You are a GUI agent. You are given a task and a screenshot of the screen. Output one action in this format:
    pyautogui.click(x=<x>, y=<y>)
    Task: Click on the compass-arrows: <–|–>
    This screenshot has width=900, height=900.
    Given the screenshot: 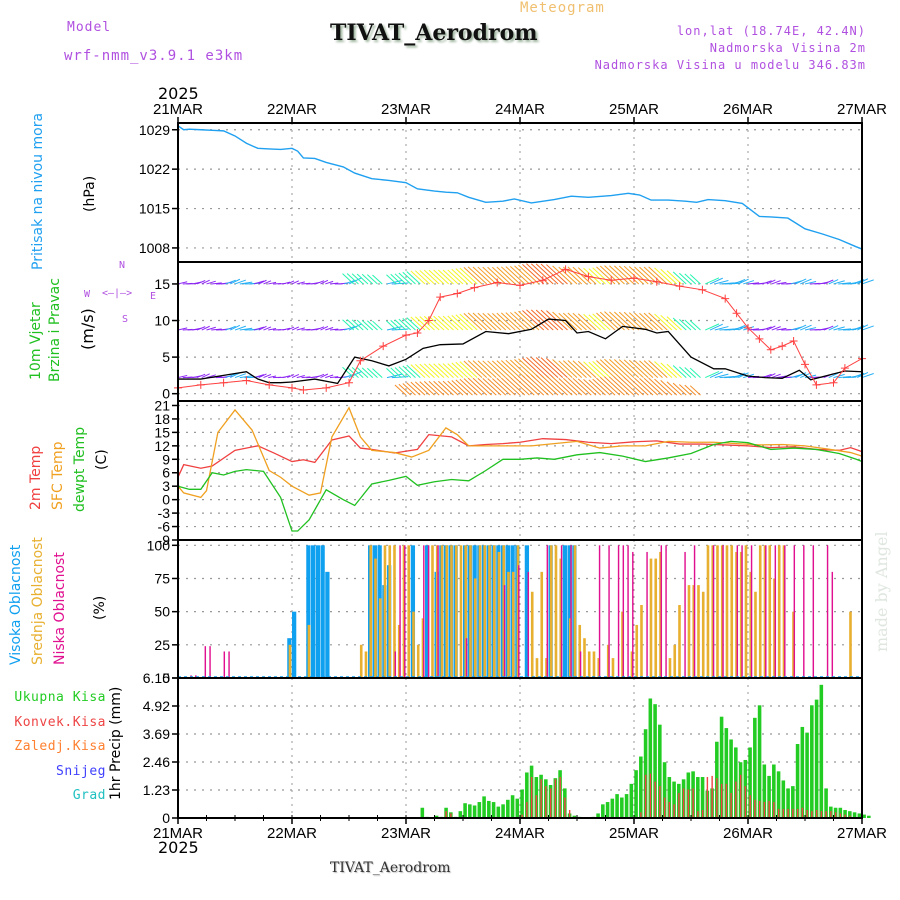 What is the action you would take?
    pyautogui.click(x=117, y=293)
    